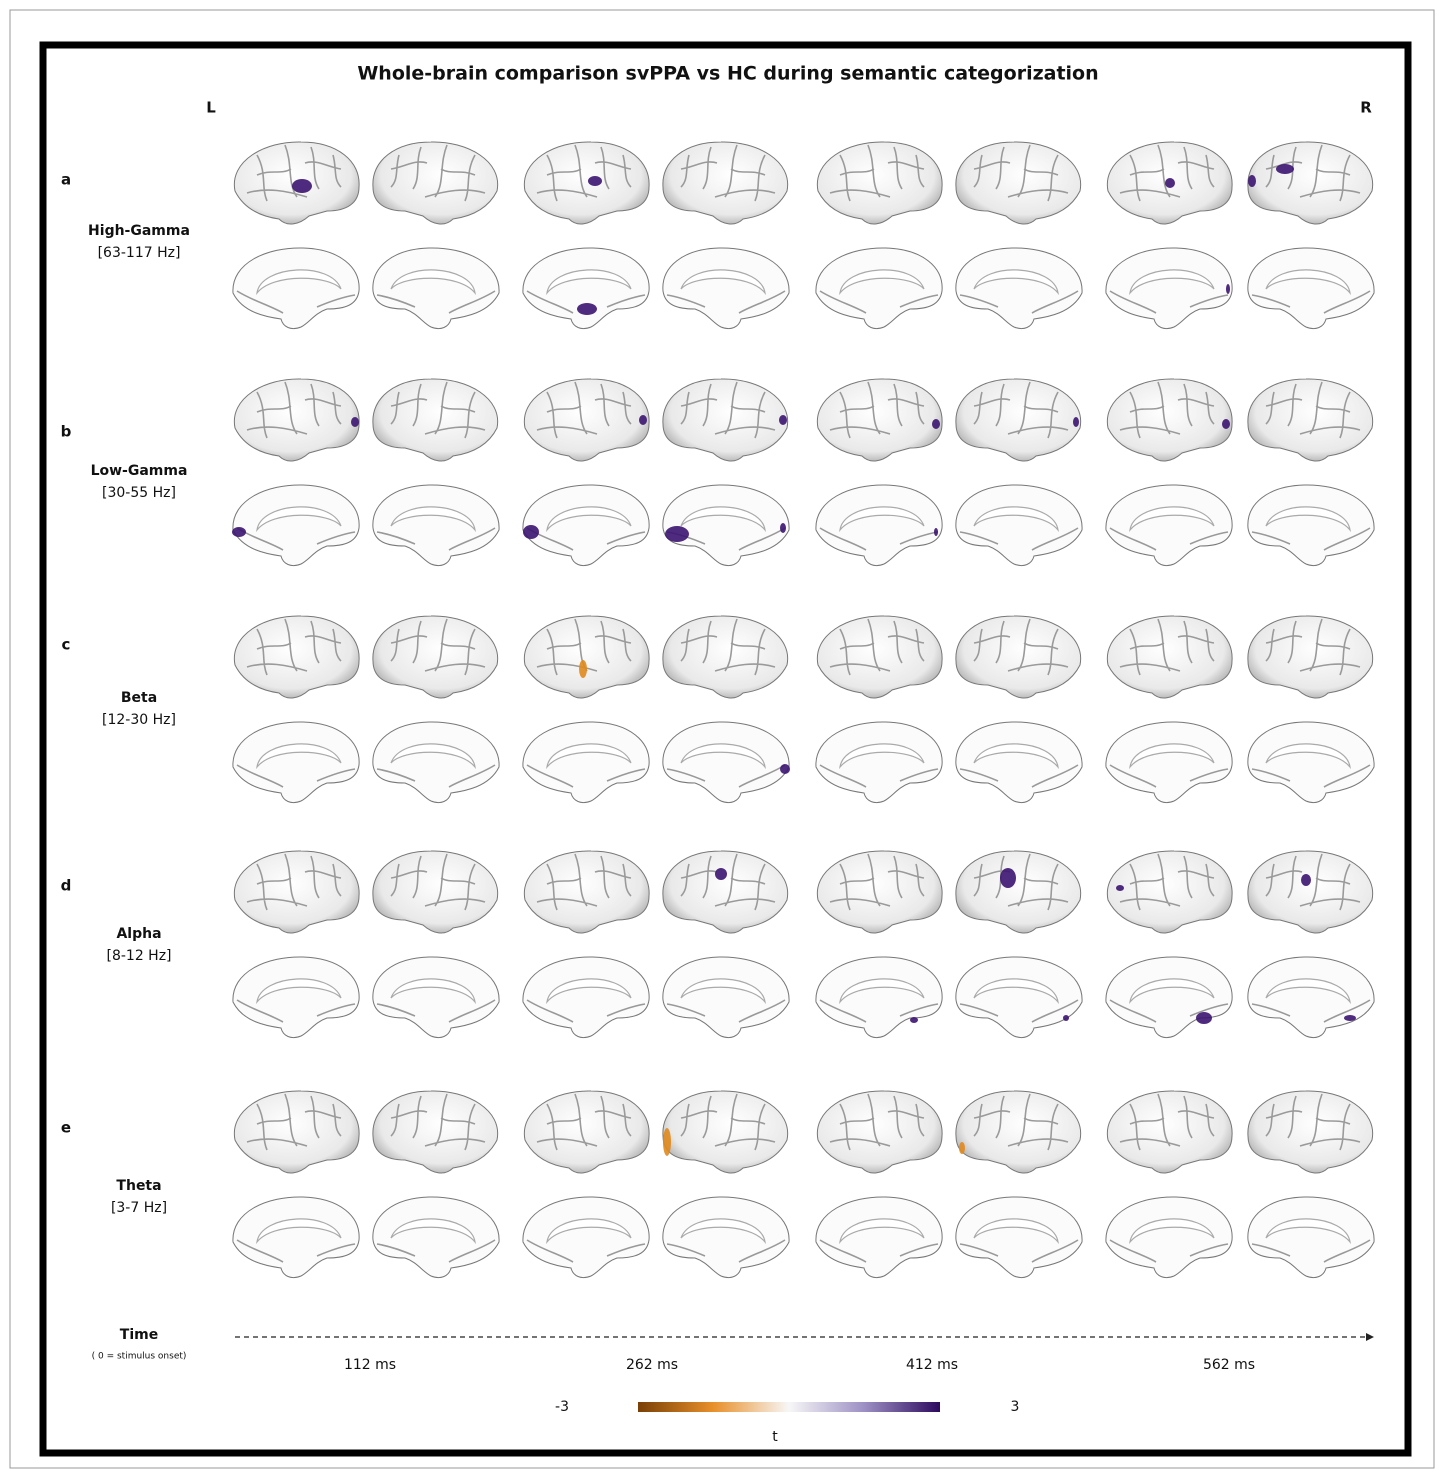 The width and height of the screenshot is (1444, 1482). I want to click on time-label: Time, so click(139, 1335).